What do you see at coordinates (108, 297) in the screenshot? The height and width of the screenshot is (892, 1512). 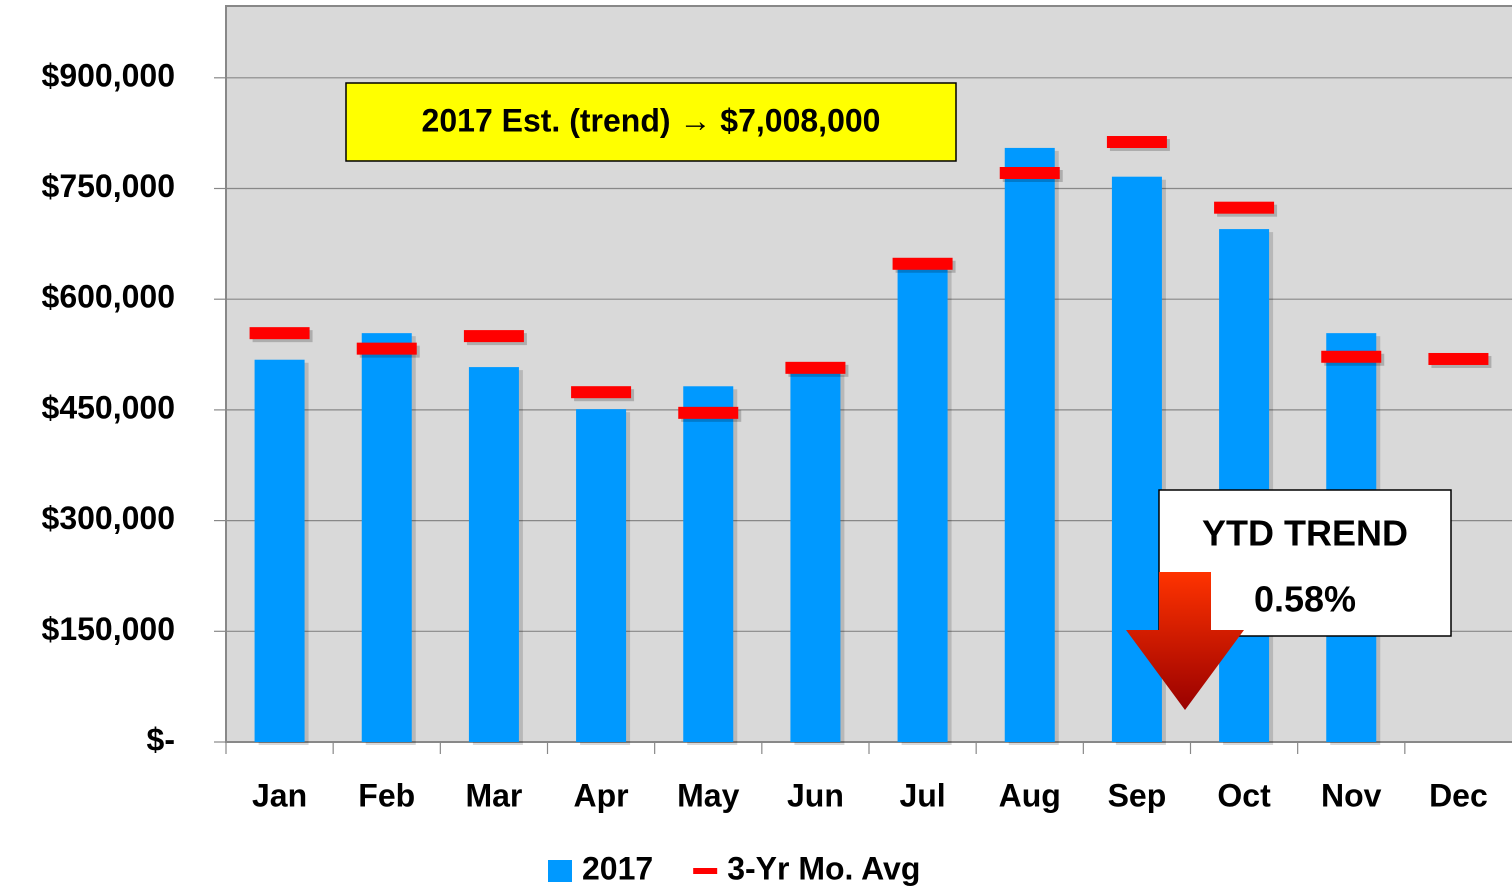 I see `y-tick-label: $600,000` at bounding box center [108, 297].